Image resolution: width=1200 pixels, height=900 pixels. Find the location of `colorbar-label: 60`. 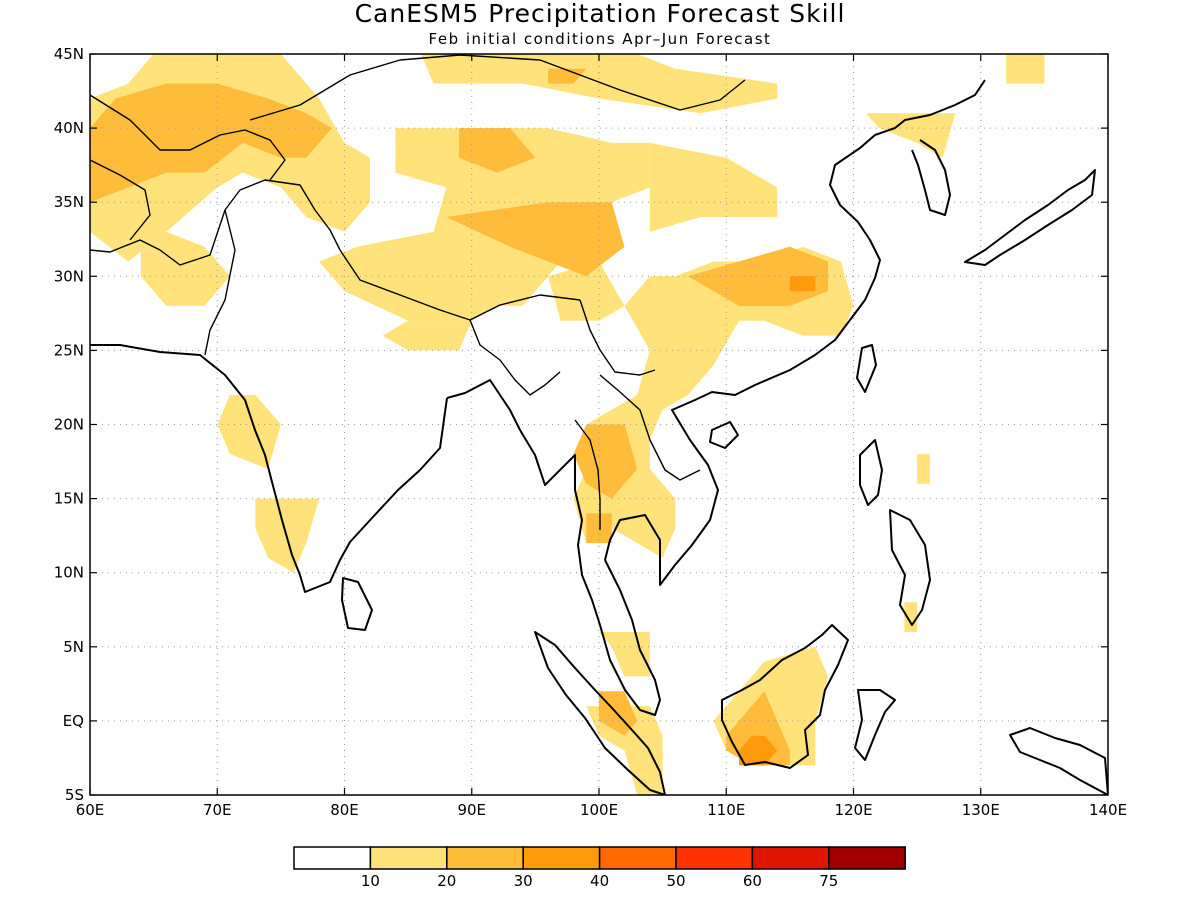

colorbar-label: 60 is located at coordinates (752, 881).